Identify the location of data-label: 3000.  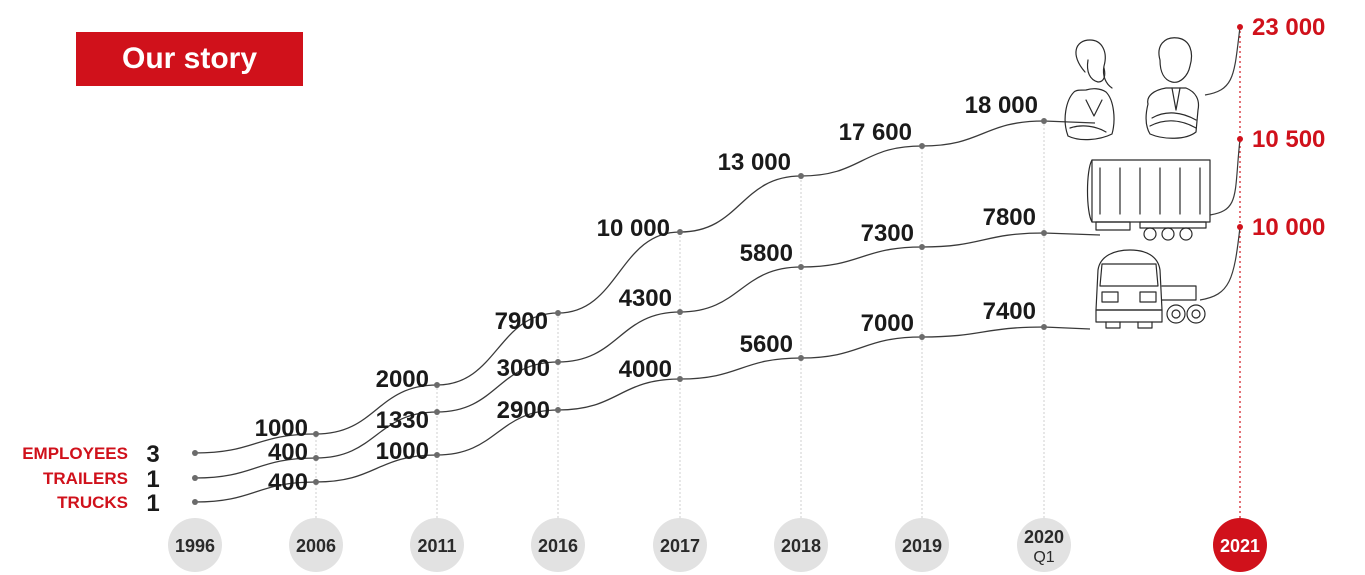
(523, 368).